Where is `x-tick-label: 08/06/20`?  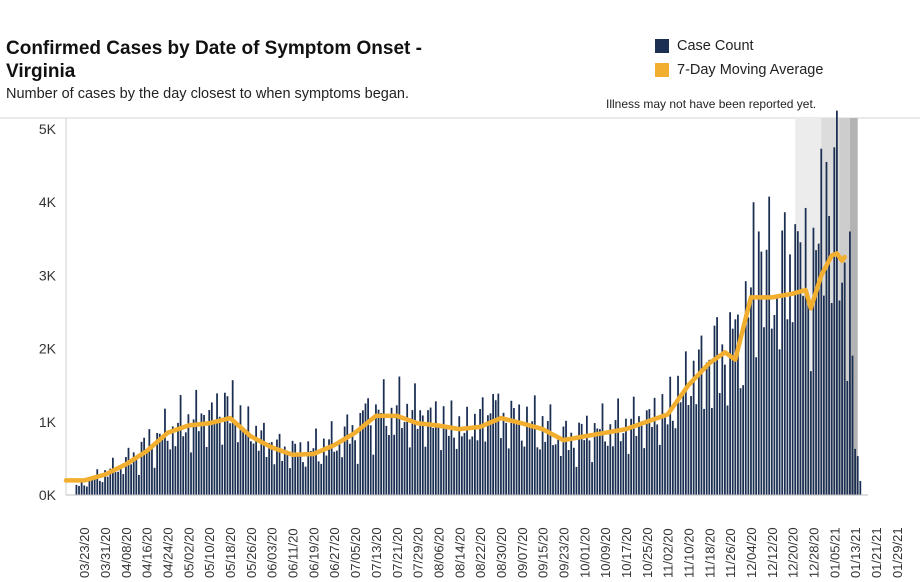 x-tick-label: 08/06/20 is located at coordinates (438, 552).